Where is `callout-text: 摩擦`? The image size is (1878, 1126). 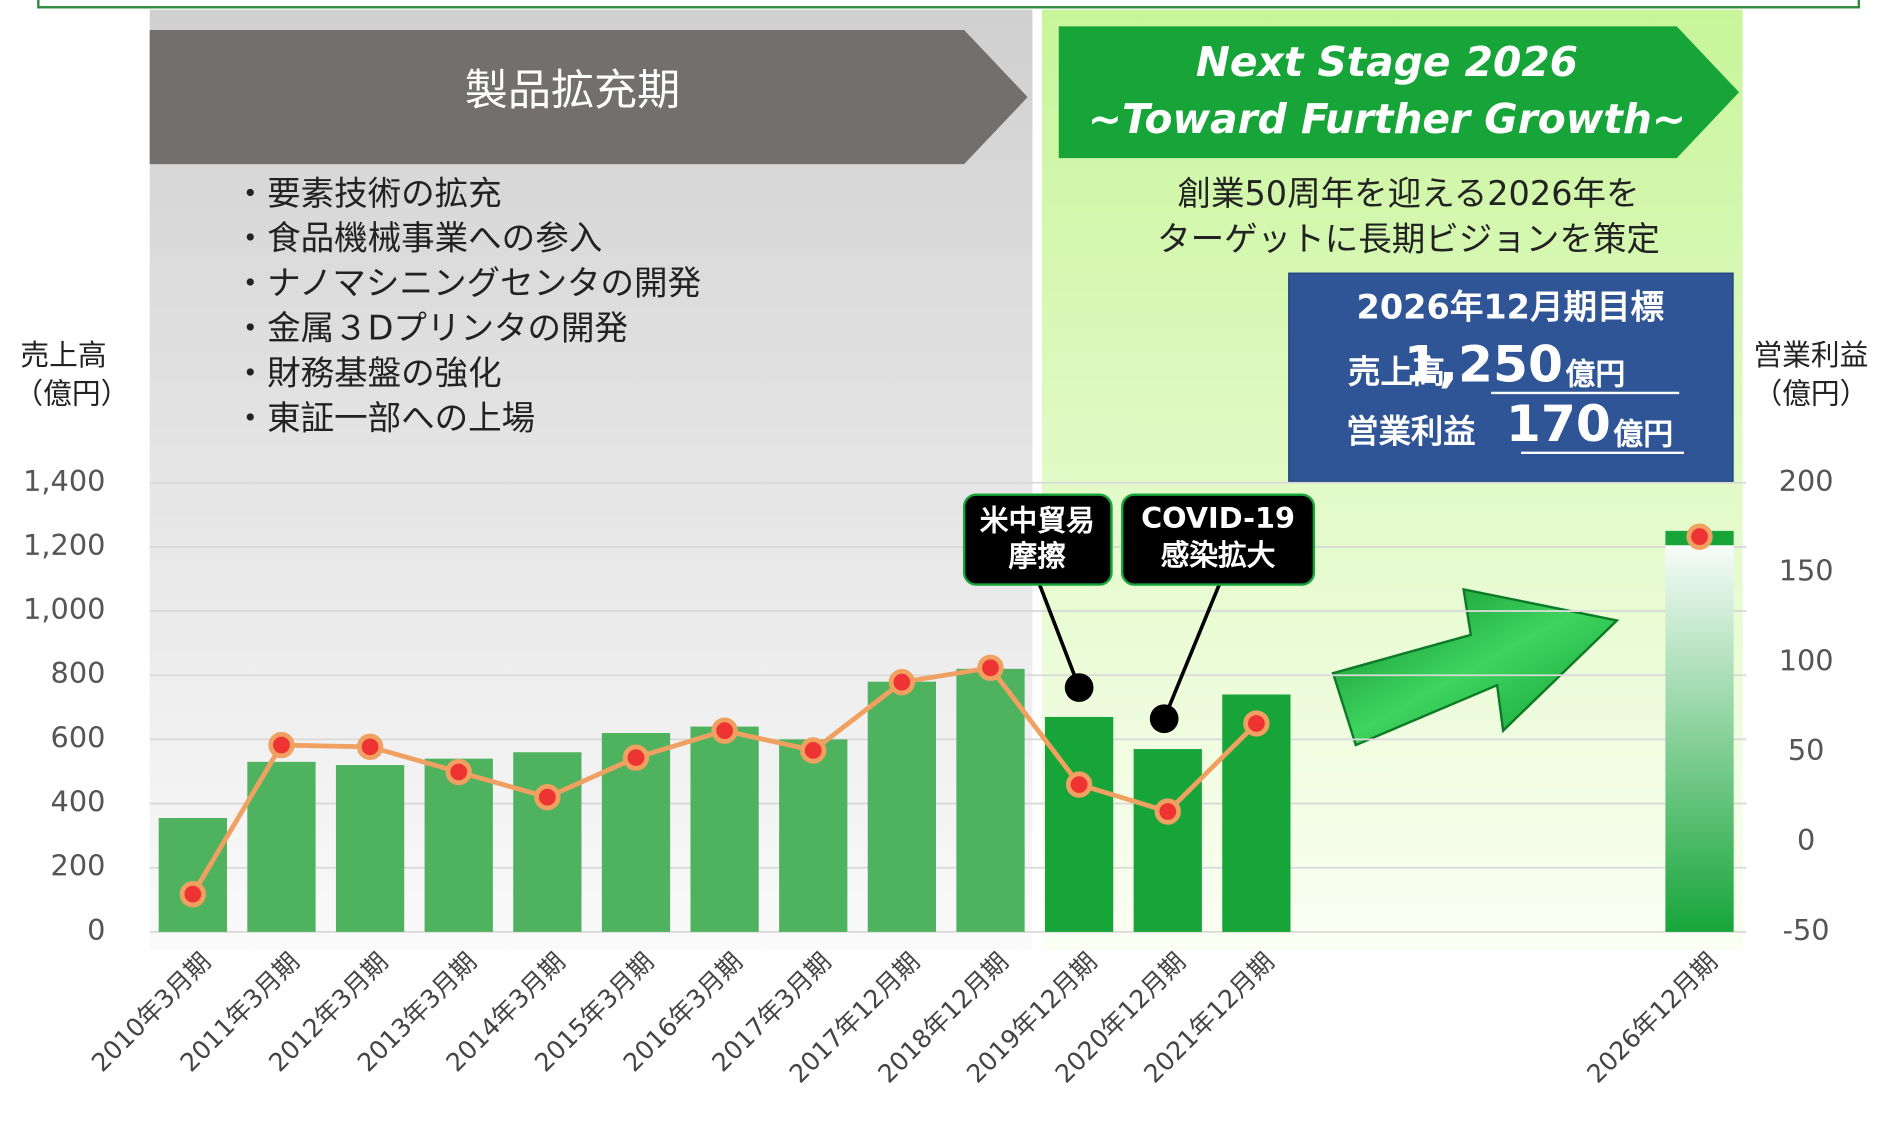 callout-text: 摩擦 is located at coordinates (1037, 556).